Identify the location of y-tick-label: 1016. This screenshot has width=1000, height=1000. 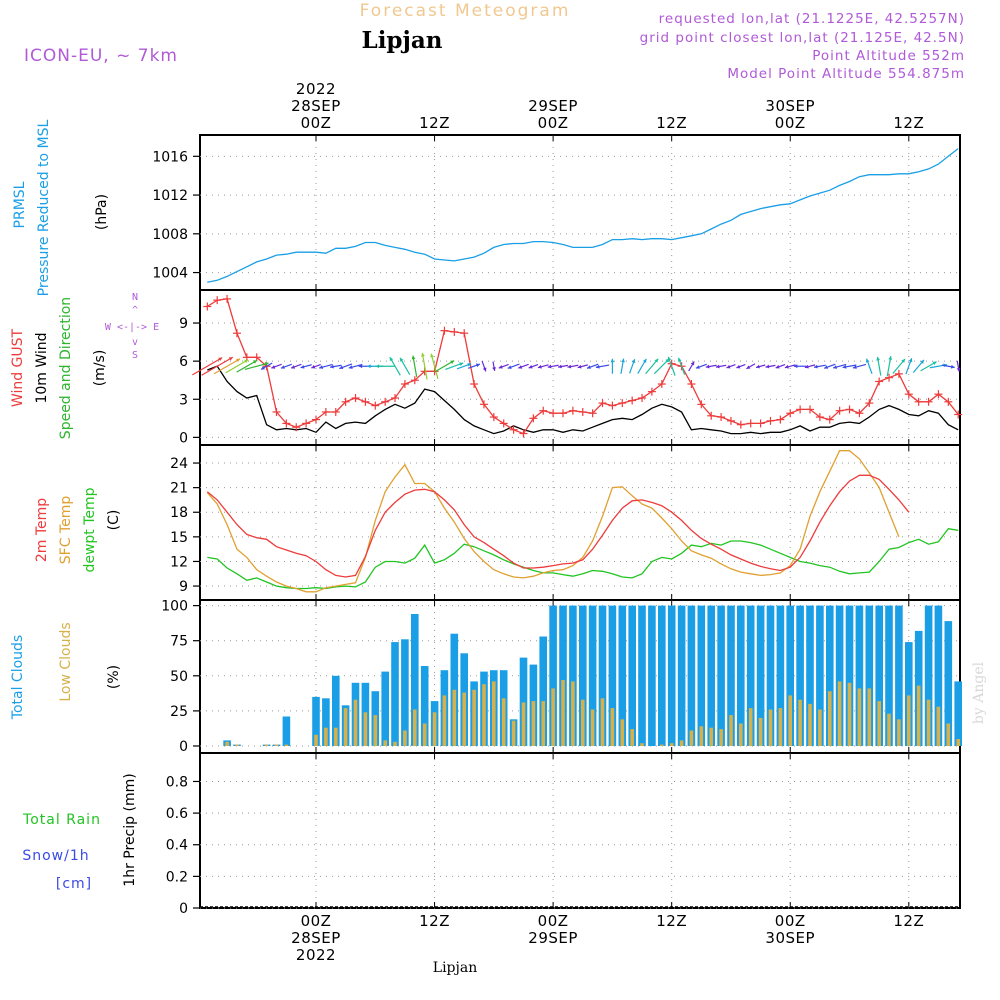
(170, 157).